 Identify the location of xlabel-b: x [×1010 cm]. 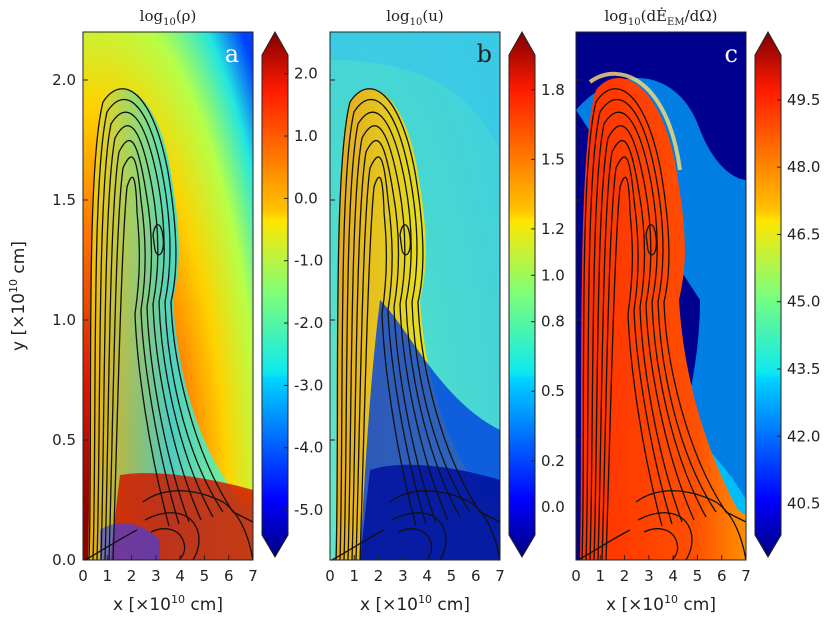
(415, 604).